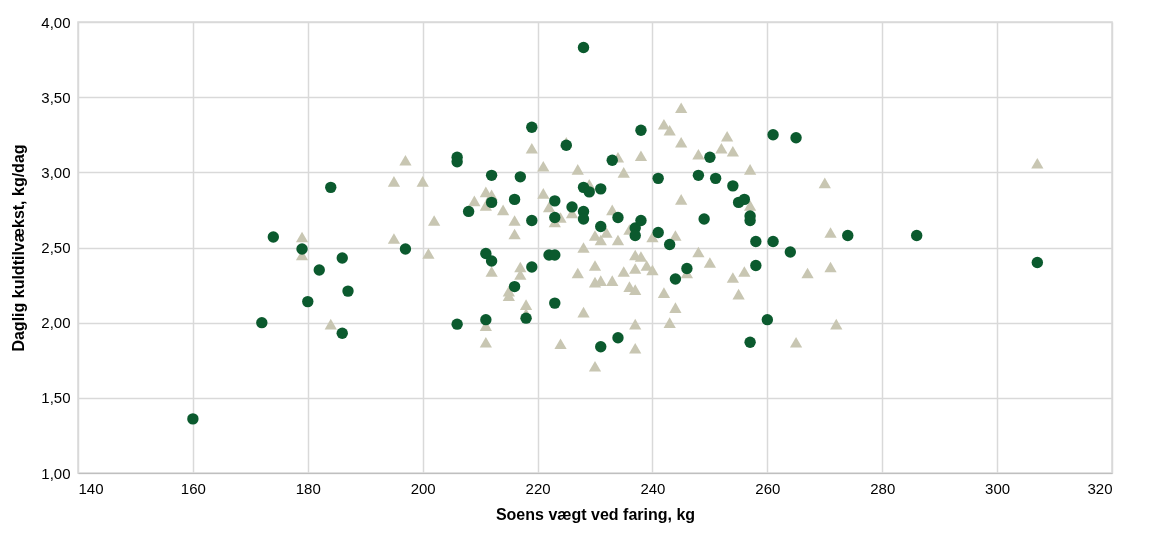 This screenshot has height=542, width=1156. Describe the element at coordinates (56, 398) in the screenshot. I see `y-tick-label: 1,50` at that location.